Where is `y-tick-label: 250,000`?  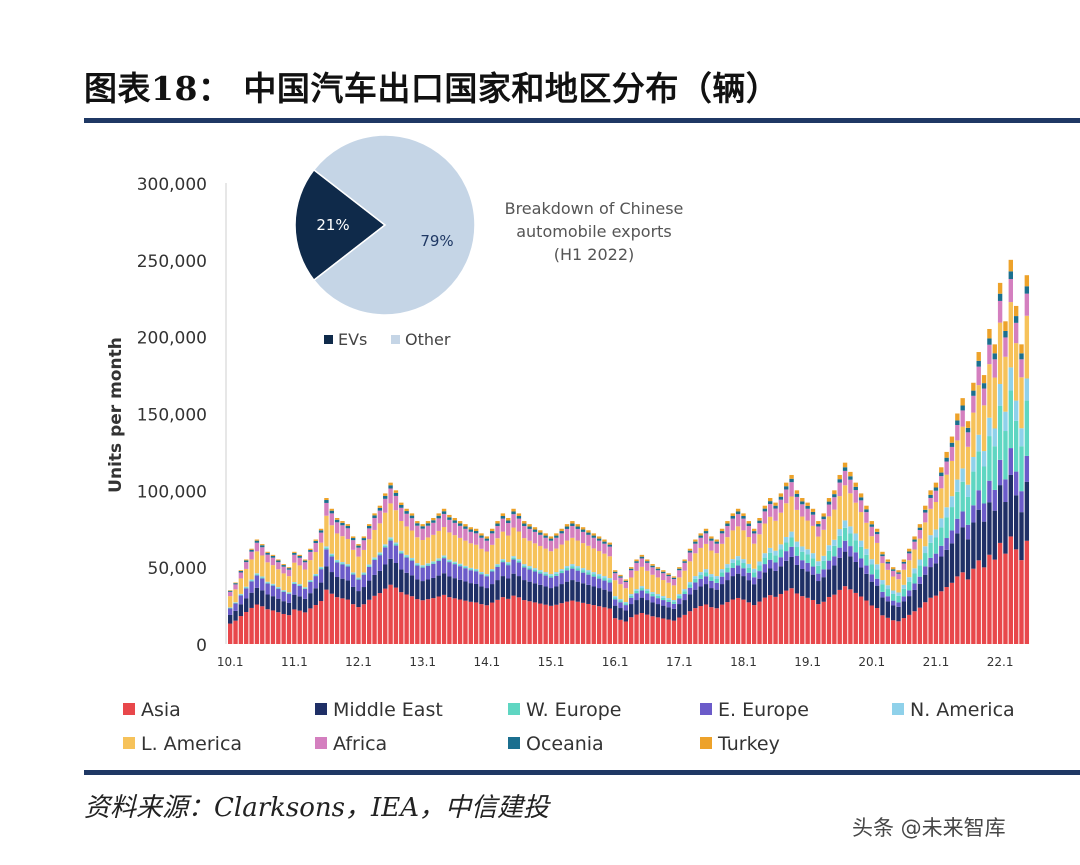 y-tick-label: 250,000 is located at coordinates (172, 262).